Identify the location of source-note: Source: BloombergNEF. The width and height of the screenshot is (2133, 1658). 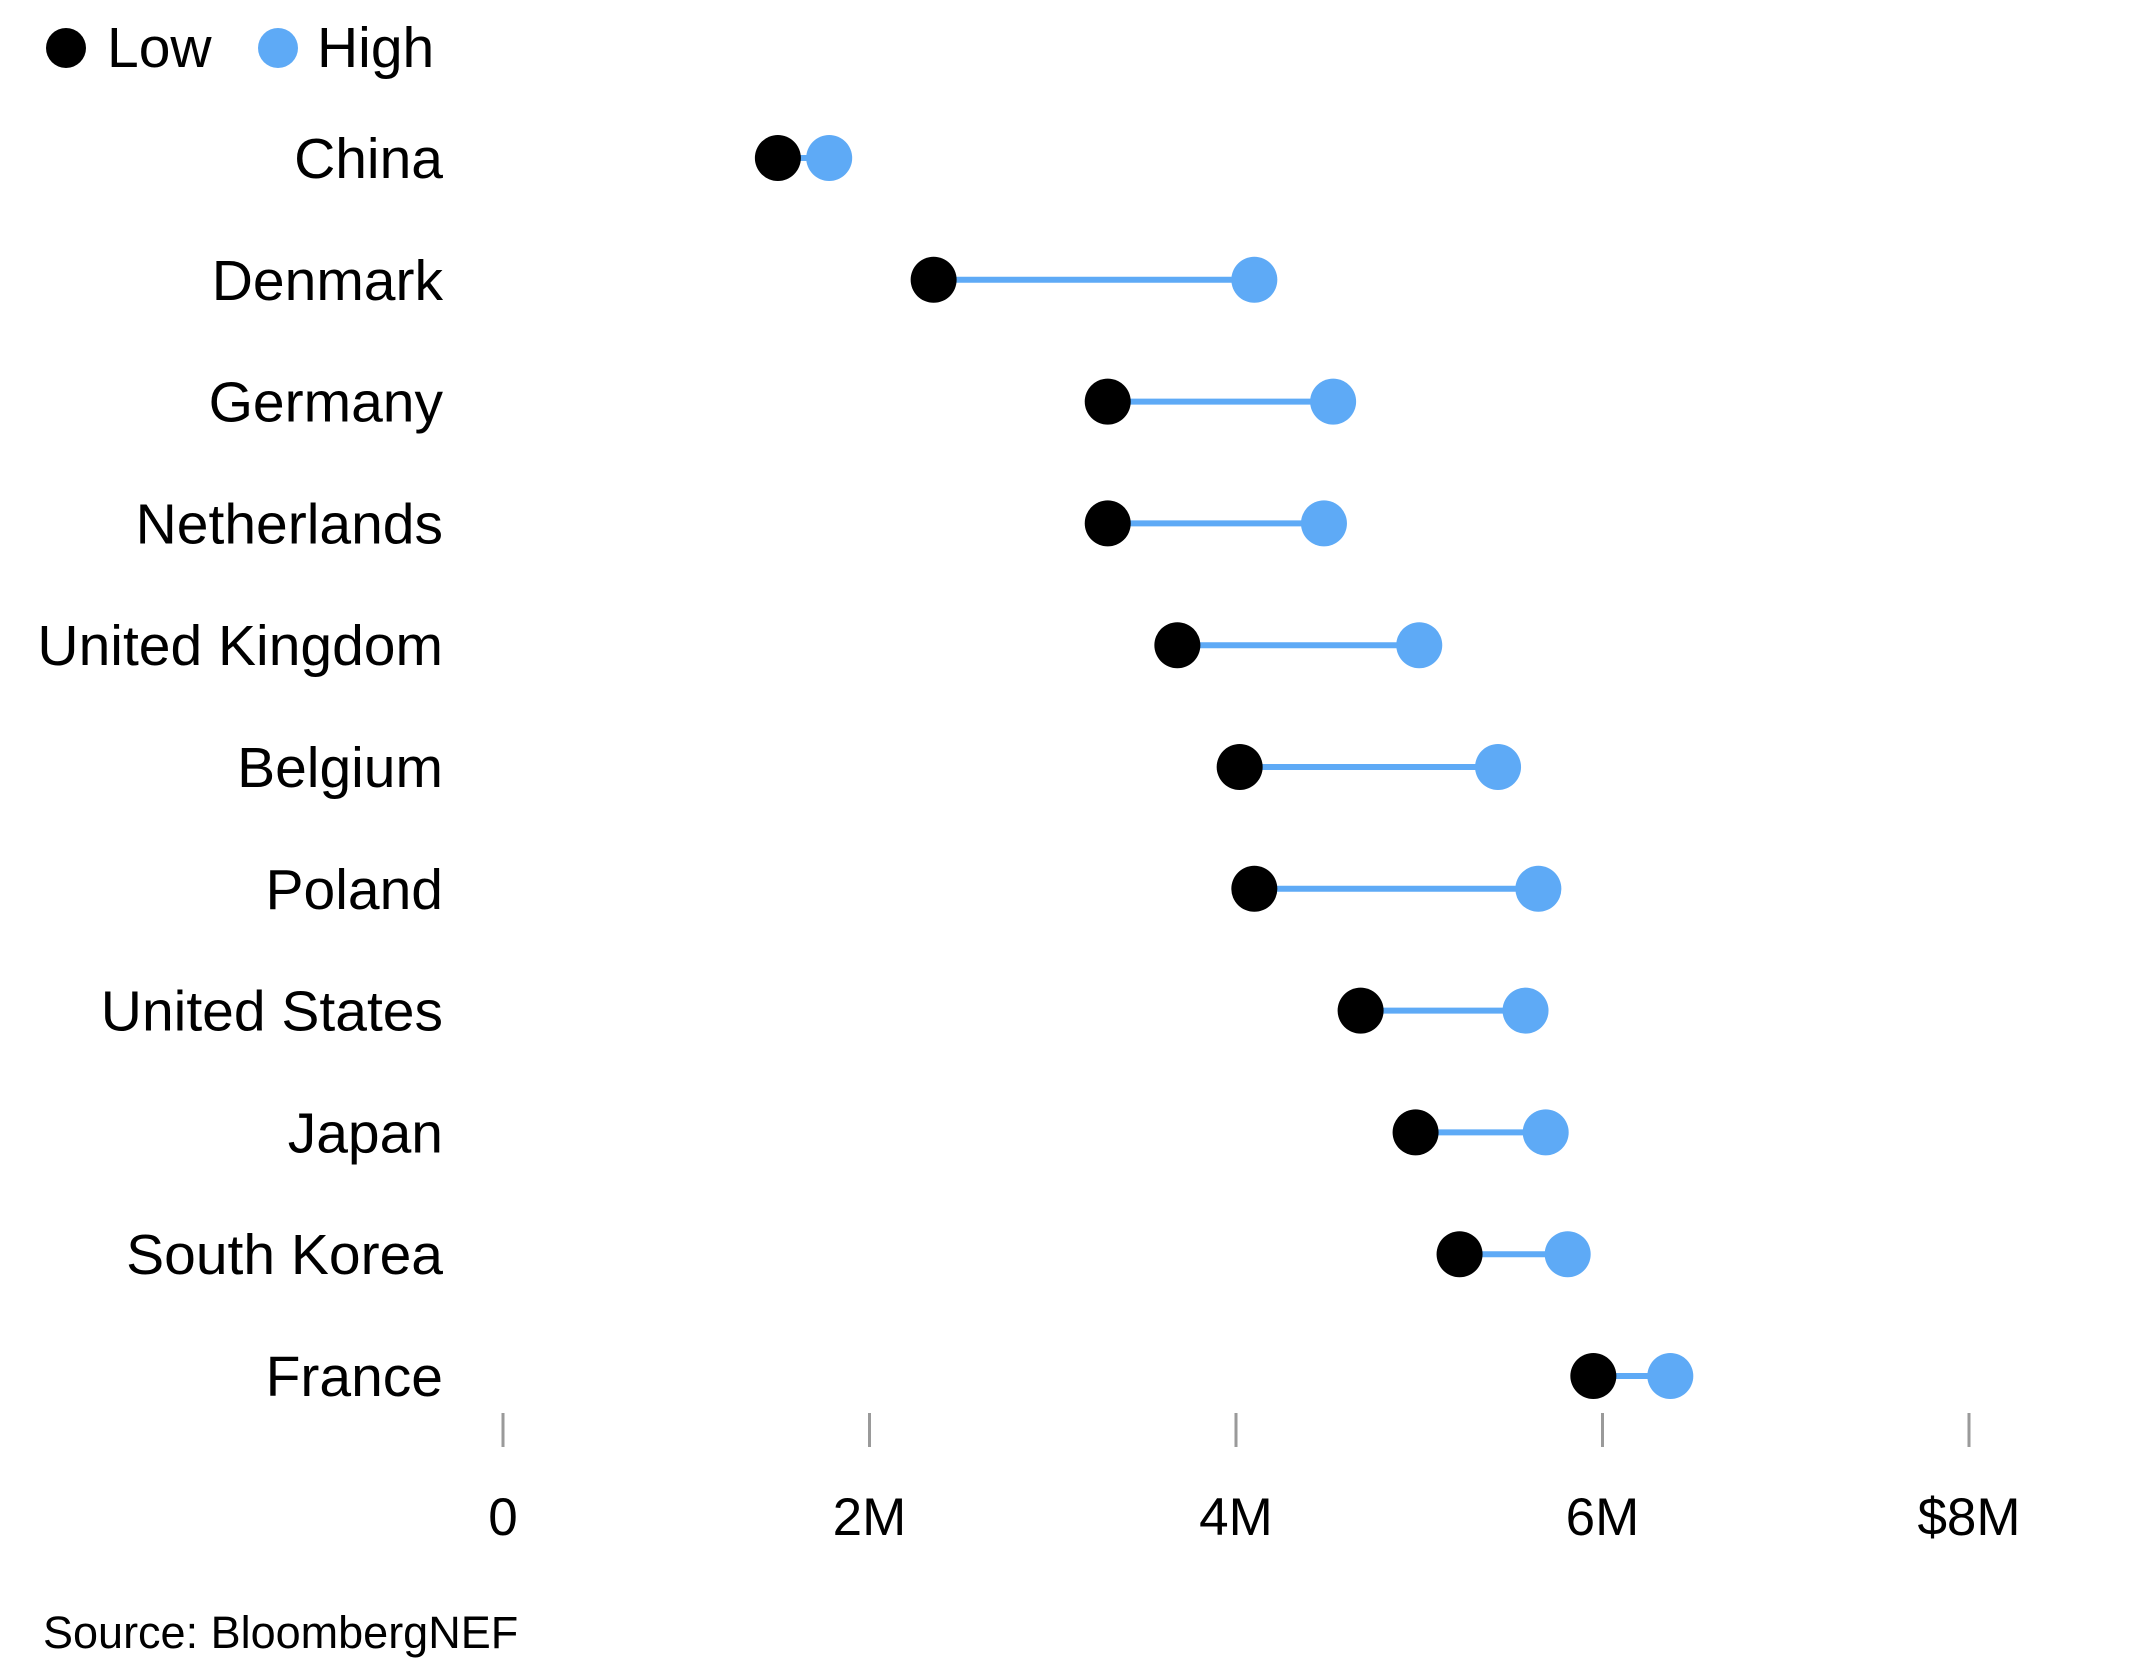
(280, 1632).